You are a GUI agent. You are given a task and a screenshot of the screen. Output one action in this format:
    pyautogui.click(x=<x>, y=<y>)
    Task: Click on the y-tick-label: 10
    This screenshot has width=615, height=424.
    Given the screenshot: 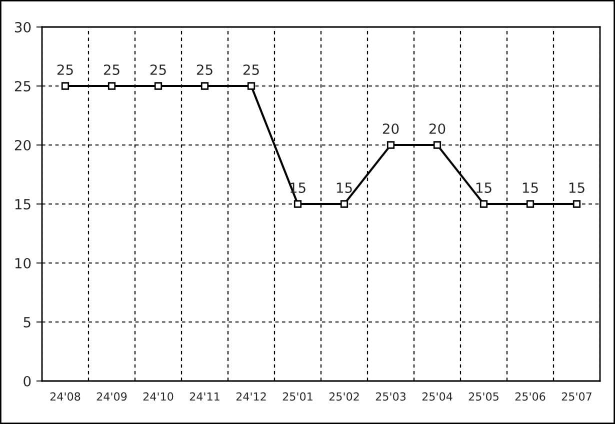 What is the action you would take?
    pyautogui.click(x=23, y=263)
    